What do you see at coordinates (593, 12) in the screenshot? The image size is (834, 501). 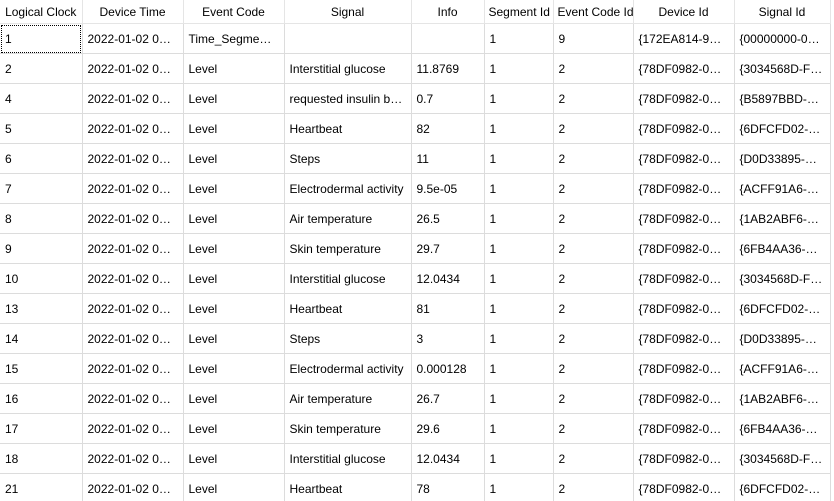 I see `column-header-event-code-id: Event Code Id` at bounding box center [593, 12].